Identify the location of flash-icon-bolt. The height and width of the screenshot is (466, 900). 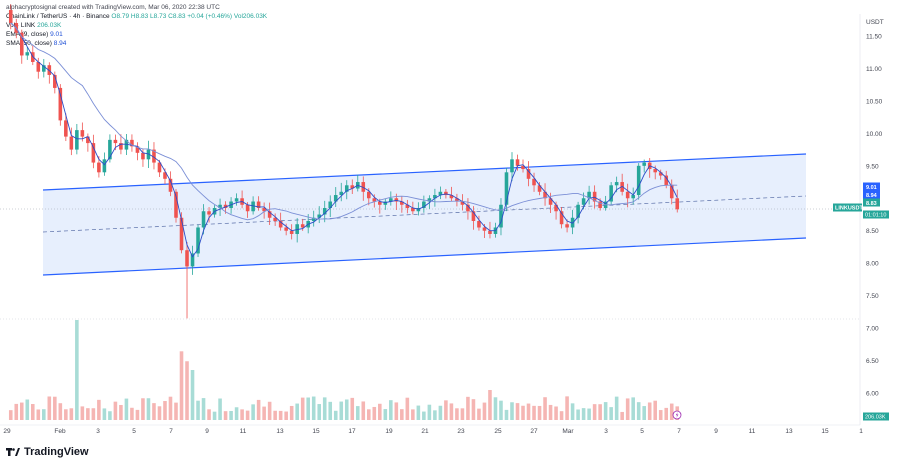
(677, 415).